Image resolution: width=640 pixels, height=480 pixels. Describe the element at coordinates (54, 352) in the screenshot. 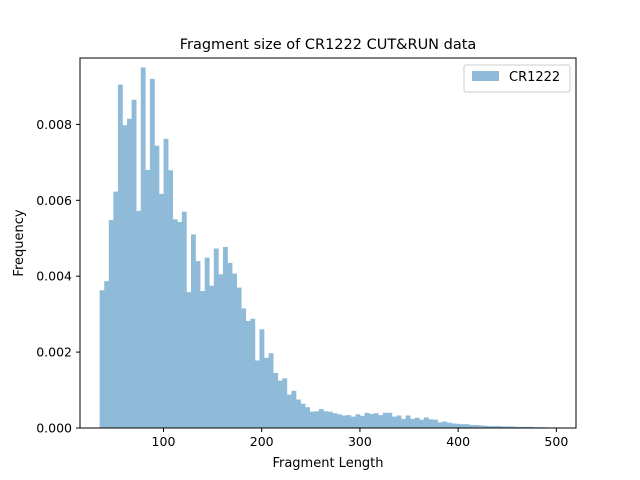

I see `y-tick-label: 0.002` at that location.